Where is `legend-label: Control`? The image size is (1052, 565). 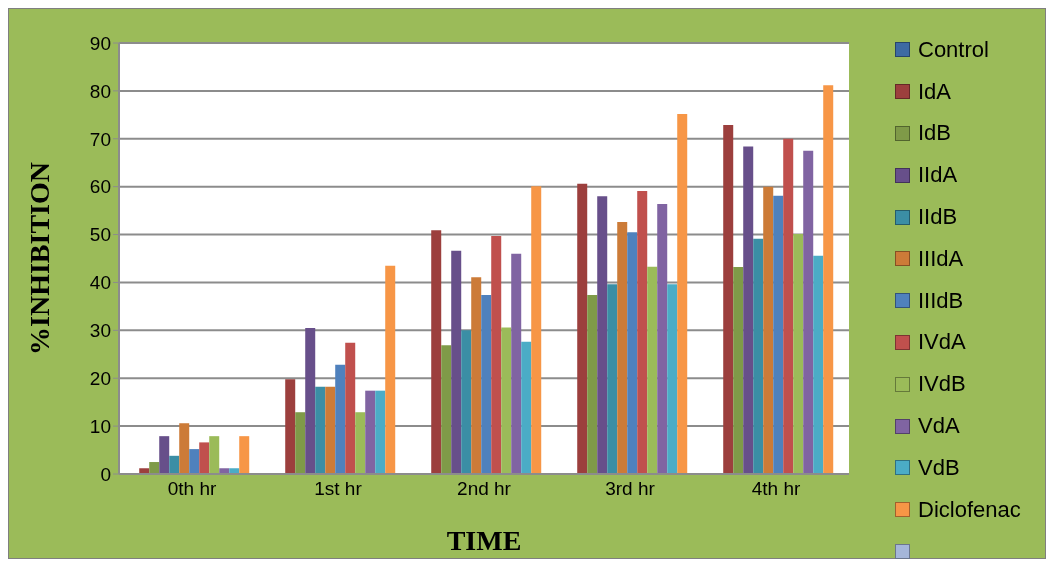
legend-label: Control is located at coordinates (953, 49).